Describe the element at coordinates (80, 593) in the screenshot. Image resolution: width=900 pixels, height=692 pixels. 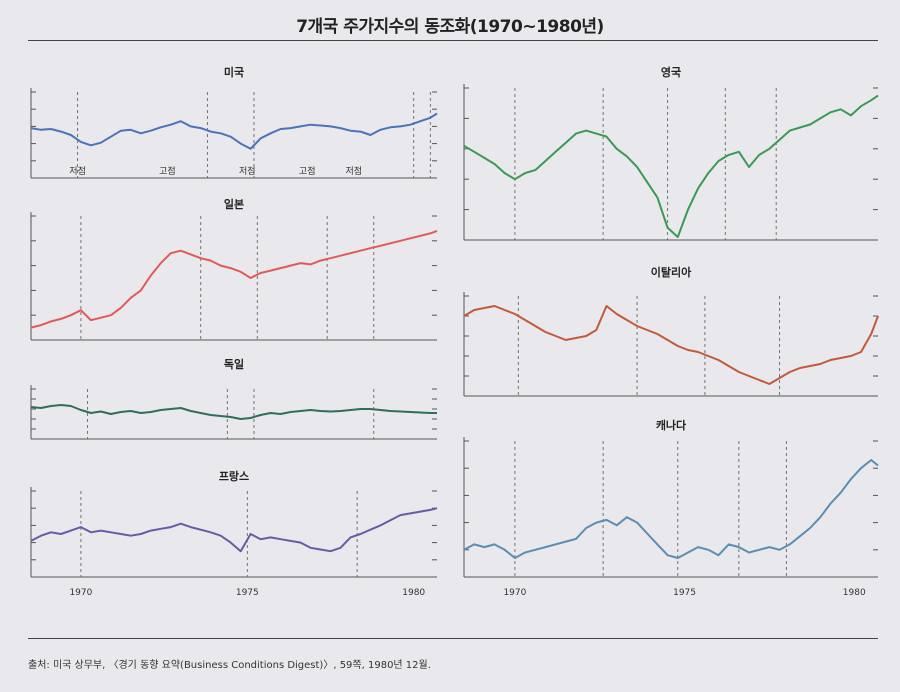
I see `year-label-left: 1970` at that location.